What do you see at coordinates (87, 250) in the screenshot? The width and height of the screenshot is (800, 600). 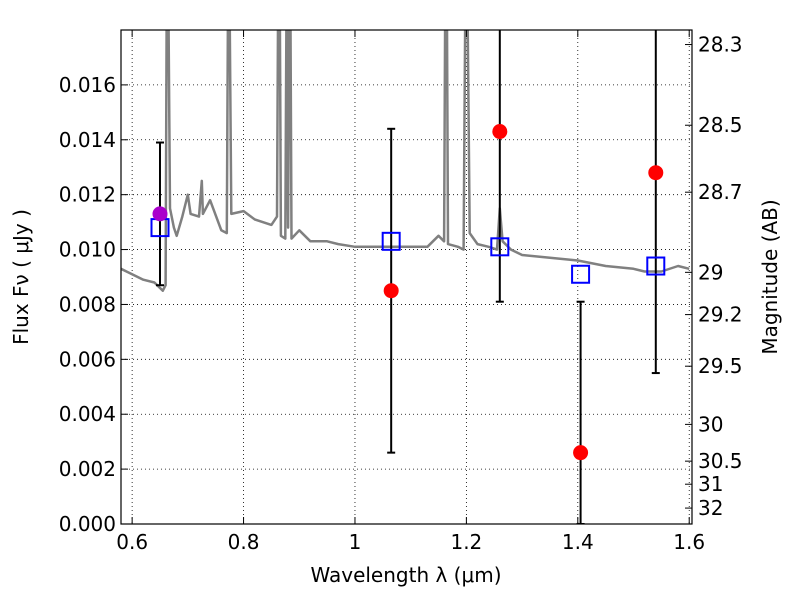 I see `y-tick-label: 0.010` at bounding box center [87, 250].